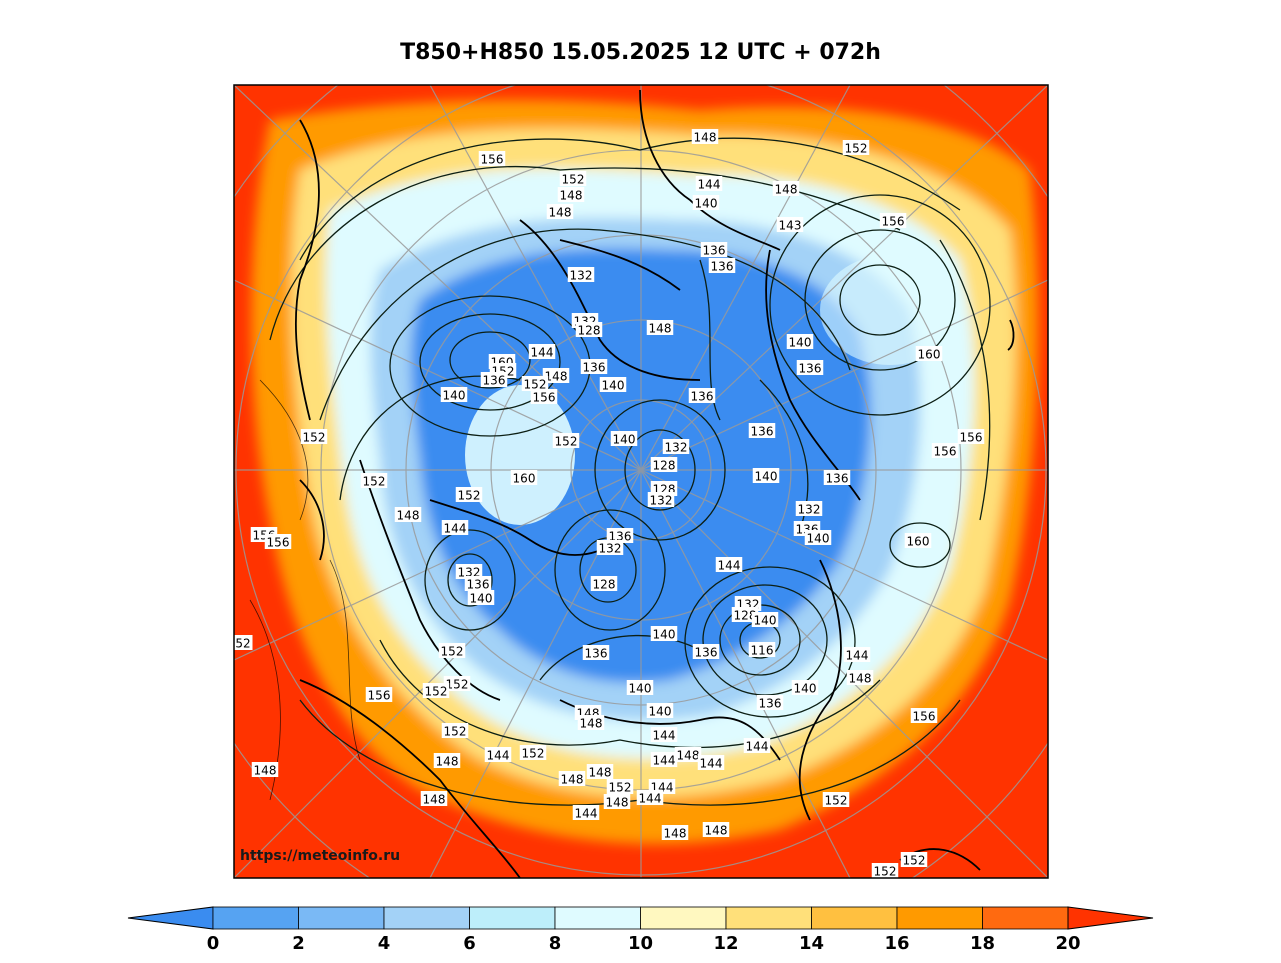  I want to click on colorbar-tick-label: 4, so click(384, 943).